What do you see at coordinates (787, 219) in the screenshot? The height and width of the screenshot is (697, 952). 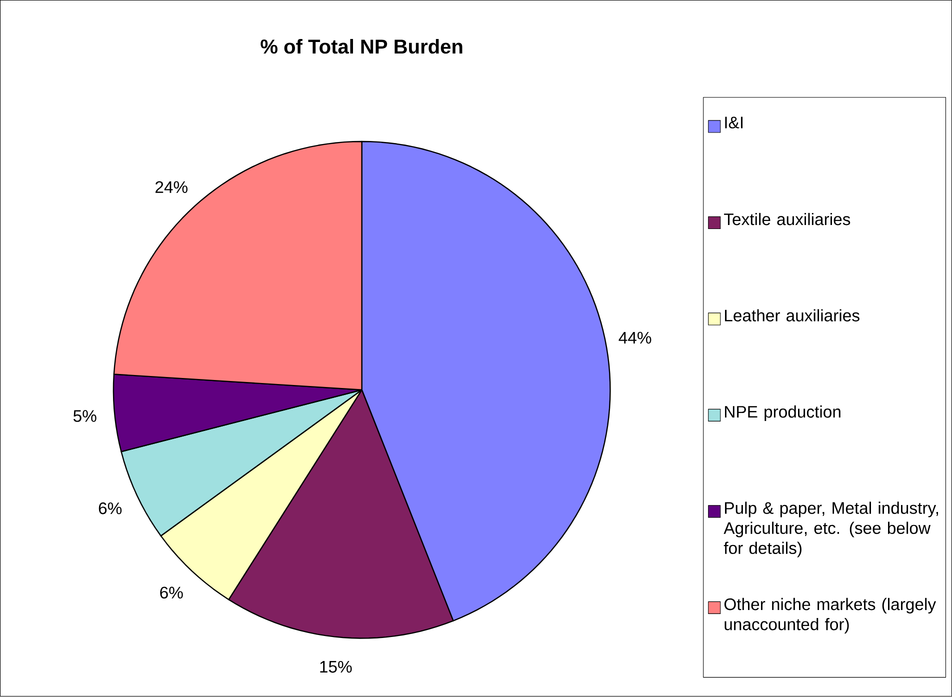 I see `legend-label: Textile auxiliaries` at bounding box center [787, 219].